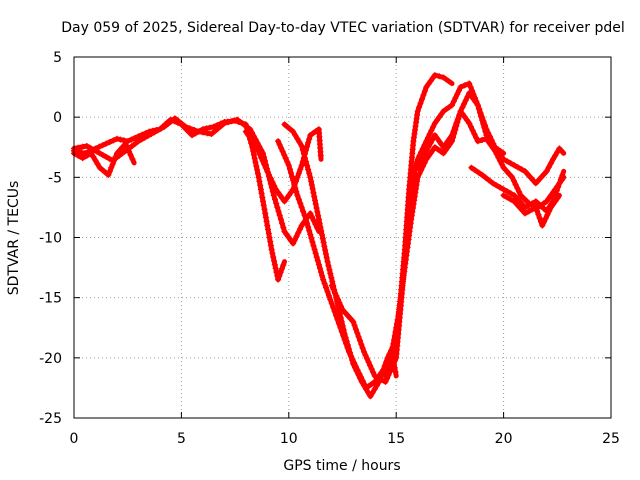 This screenshot has width=640, height=480. Describe the element at coordinates (55, 178) in the screenshot. I see `y-tick-label: -5` at that location.